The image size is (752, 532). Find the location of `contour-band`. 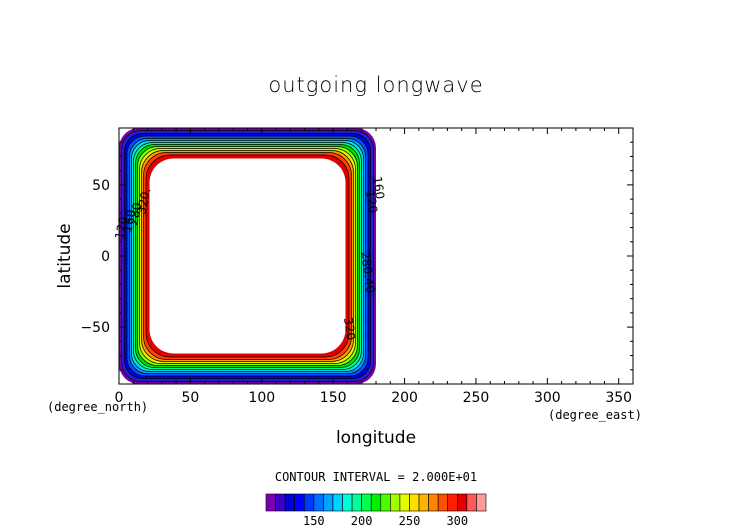

contour-band is located at coordinates (247, 256).